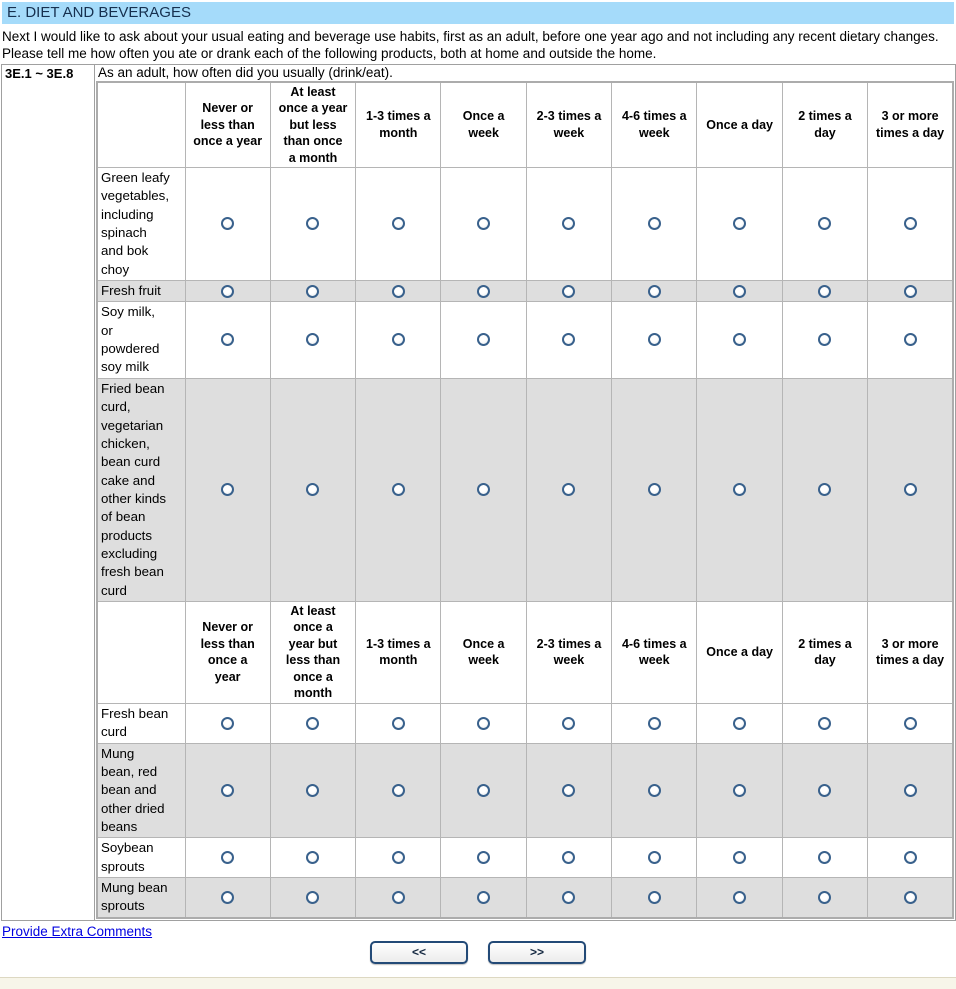 This screenshot has width=956, height=989. Describe the element at coordinates (537, 952) in the screenshot. I see `next-button: >>` at that location.